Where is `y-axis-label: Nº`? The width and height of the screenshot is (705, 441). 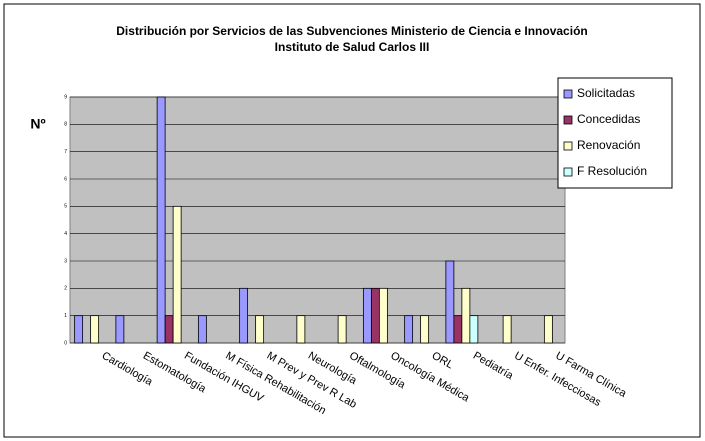
y-axis-label: Nº is located at coordinates (37, 124).